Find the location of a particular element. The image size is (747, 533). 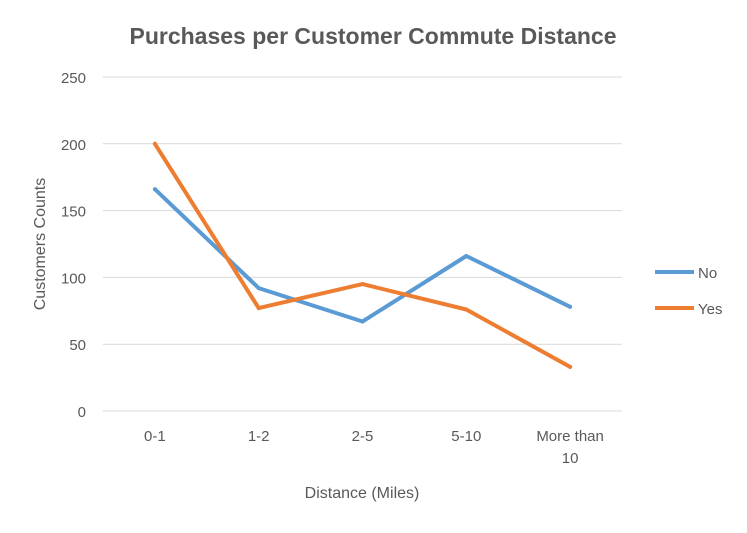

series-line-no is located at coordinates (362, 255).